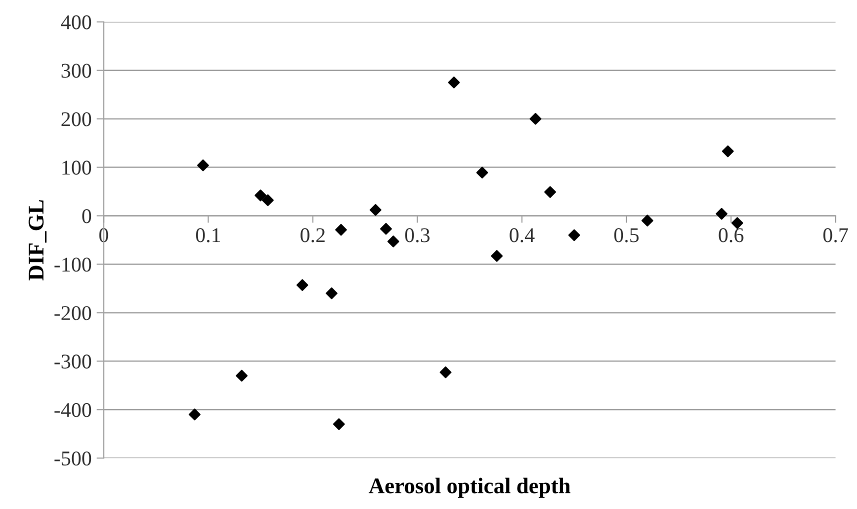  Describe the element at coordinates (37, 240) in the screenshot. I see `y-axis-title: DIF_GL` at that location.